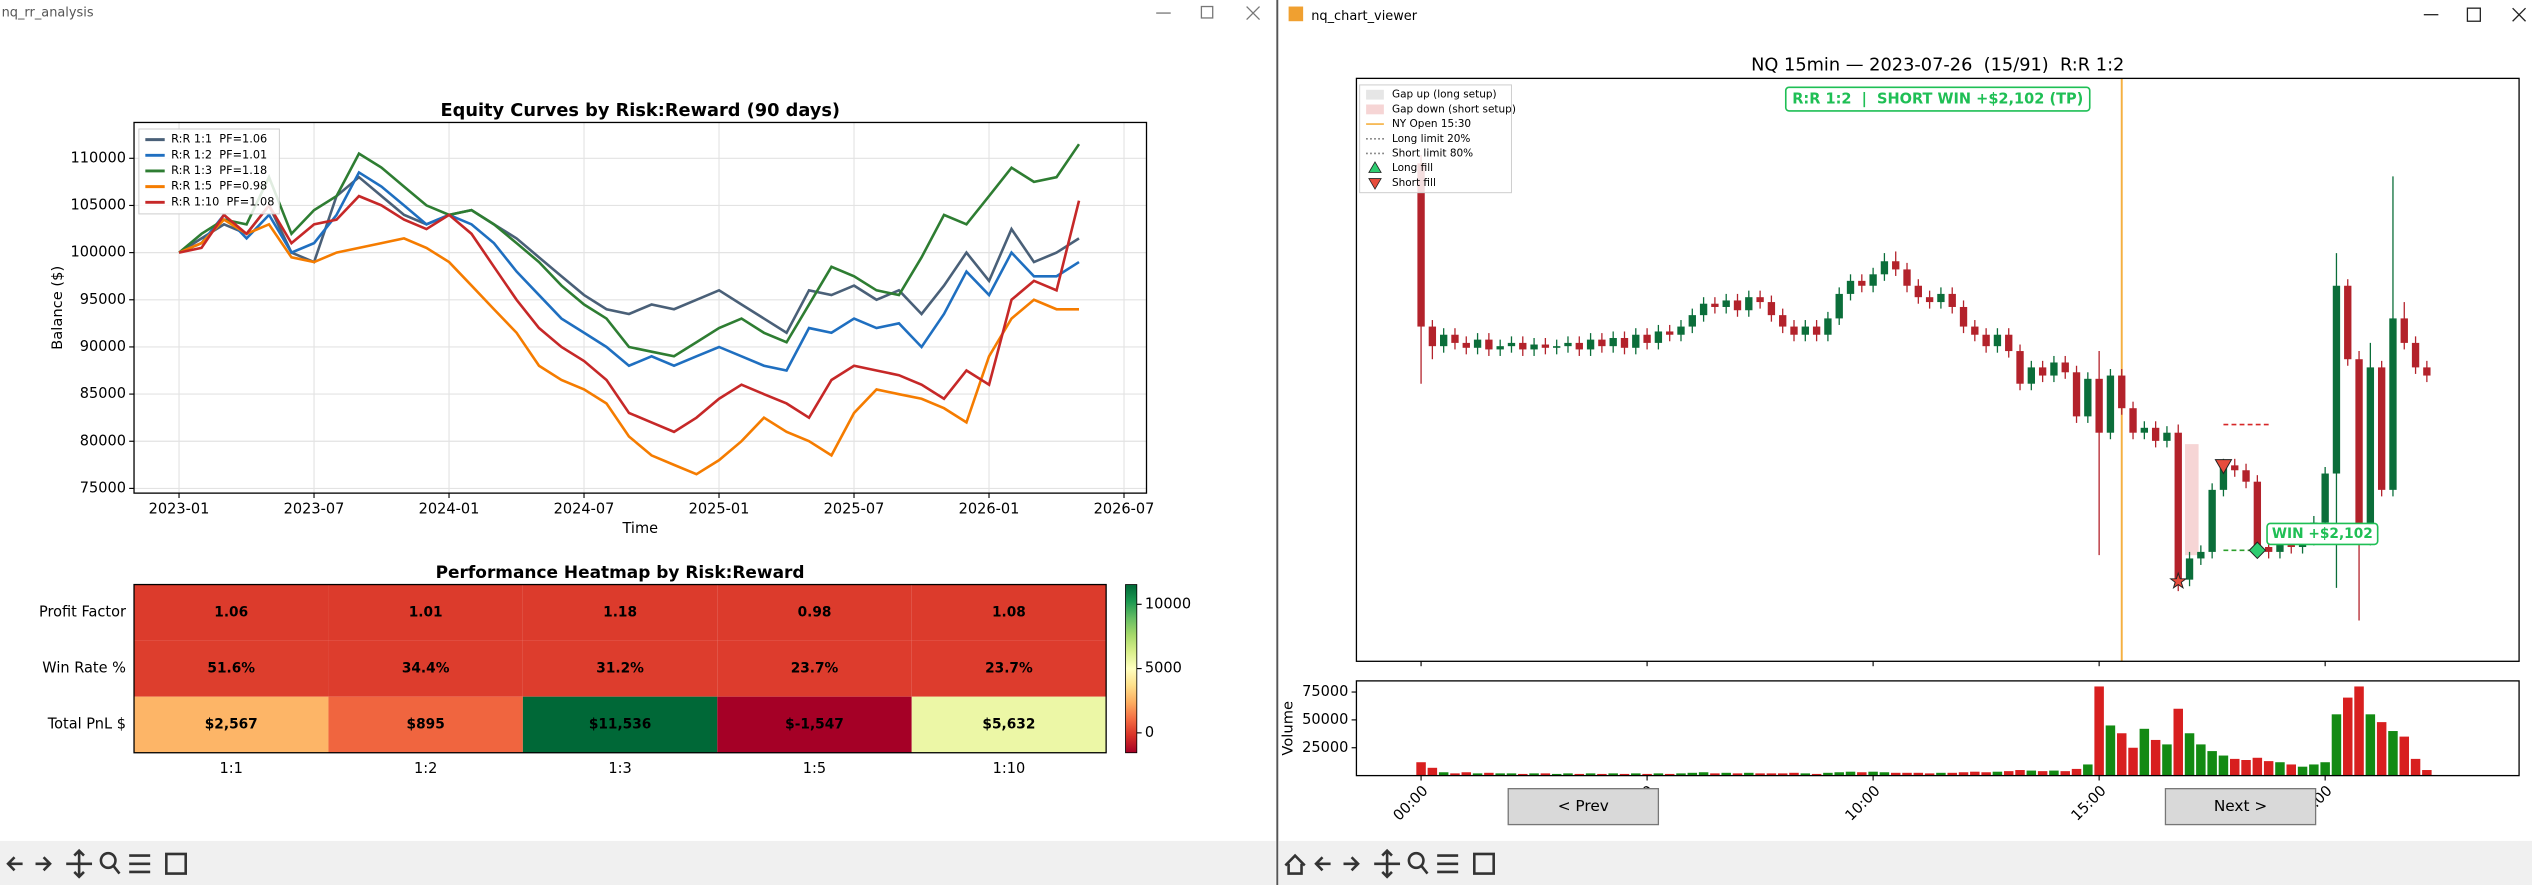 The height and width of the screenshot is (885, 2532). Describe the element at coordinates (57, 308) in the screenshot. I see `y-axis-label: Balance ($)` at that location.